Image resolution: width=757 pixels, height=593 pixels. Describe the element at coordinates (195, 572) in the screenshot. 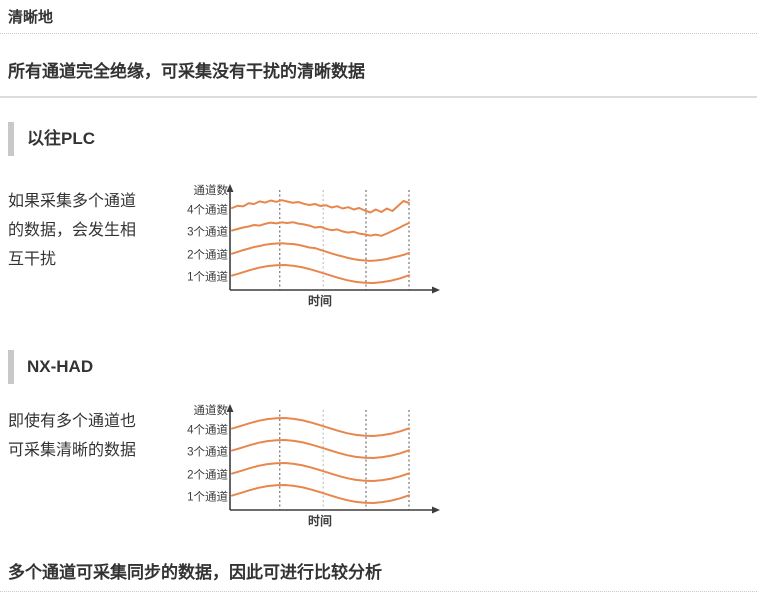

I see `page-footer: 多个通道可采集同步的数据，因此可进行比较分析` at that location.